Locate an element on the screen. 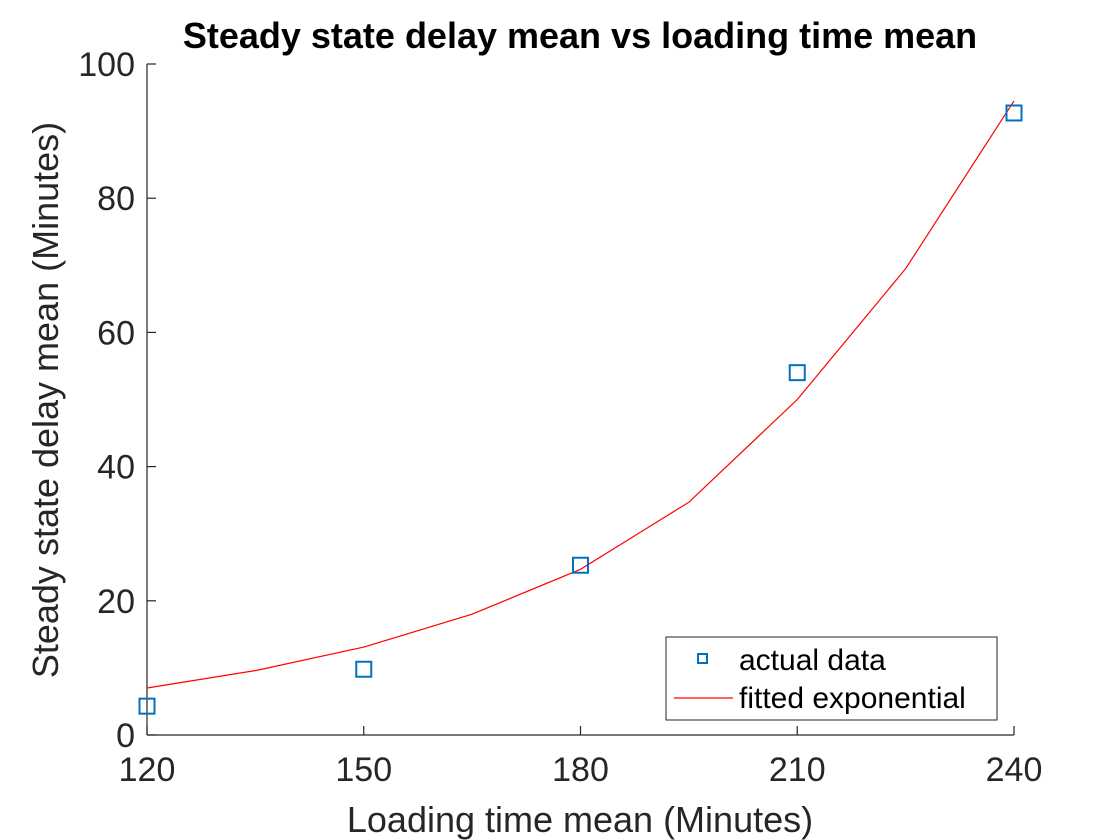  y-tick-label: 20 is located at coordinates (116, 602).